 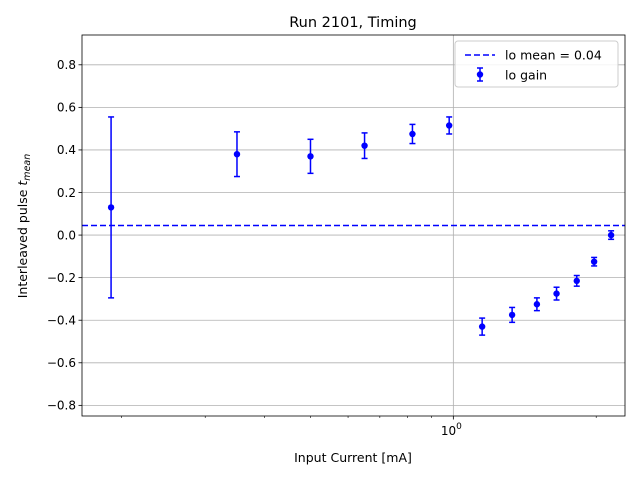 What do you see at coordinates (61, 406) in the screenshot?
I see `y-tick-label: −0.8` at bounding box center [61, 406].